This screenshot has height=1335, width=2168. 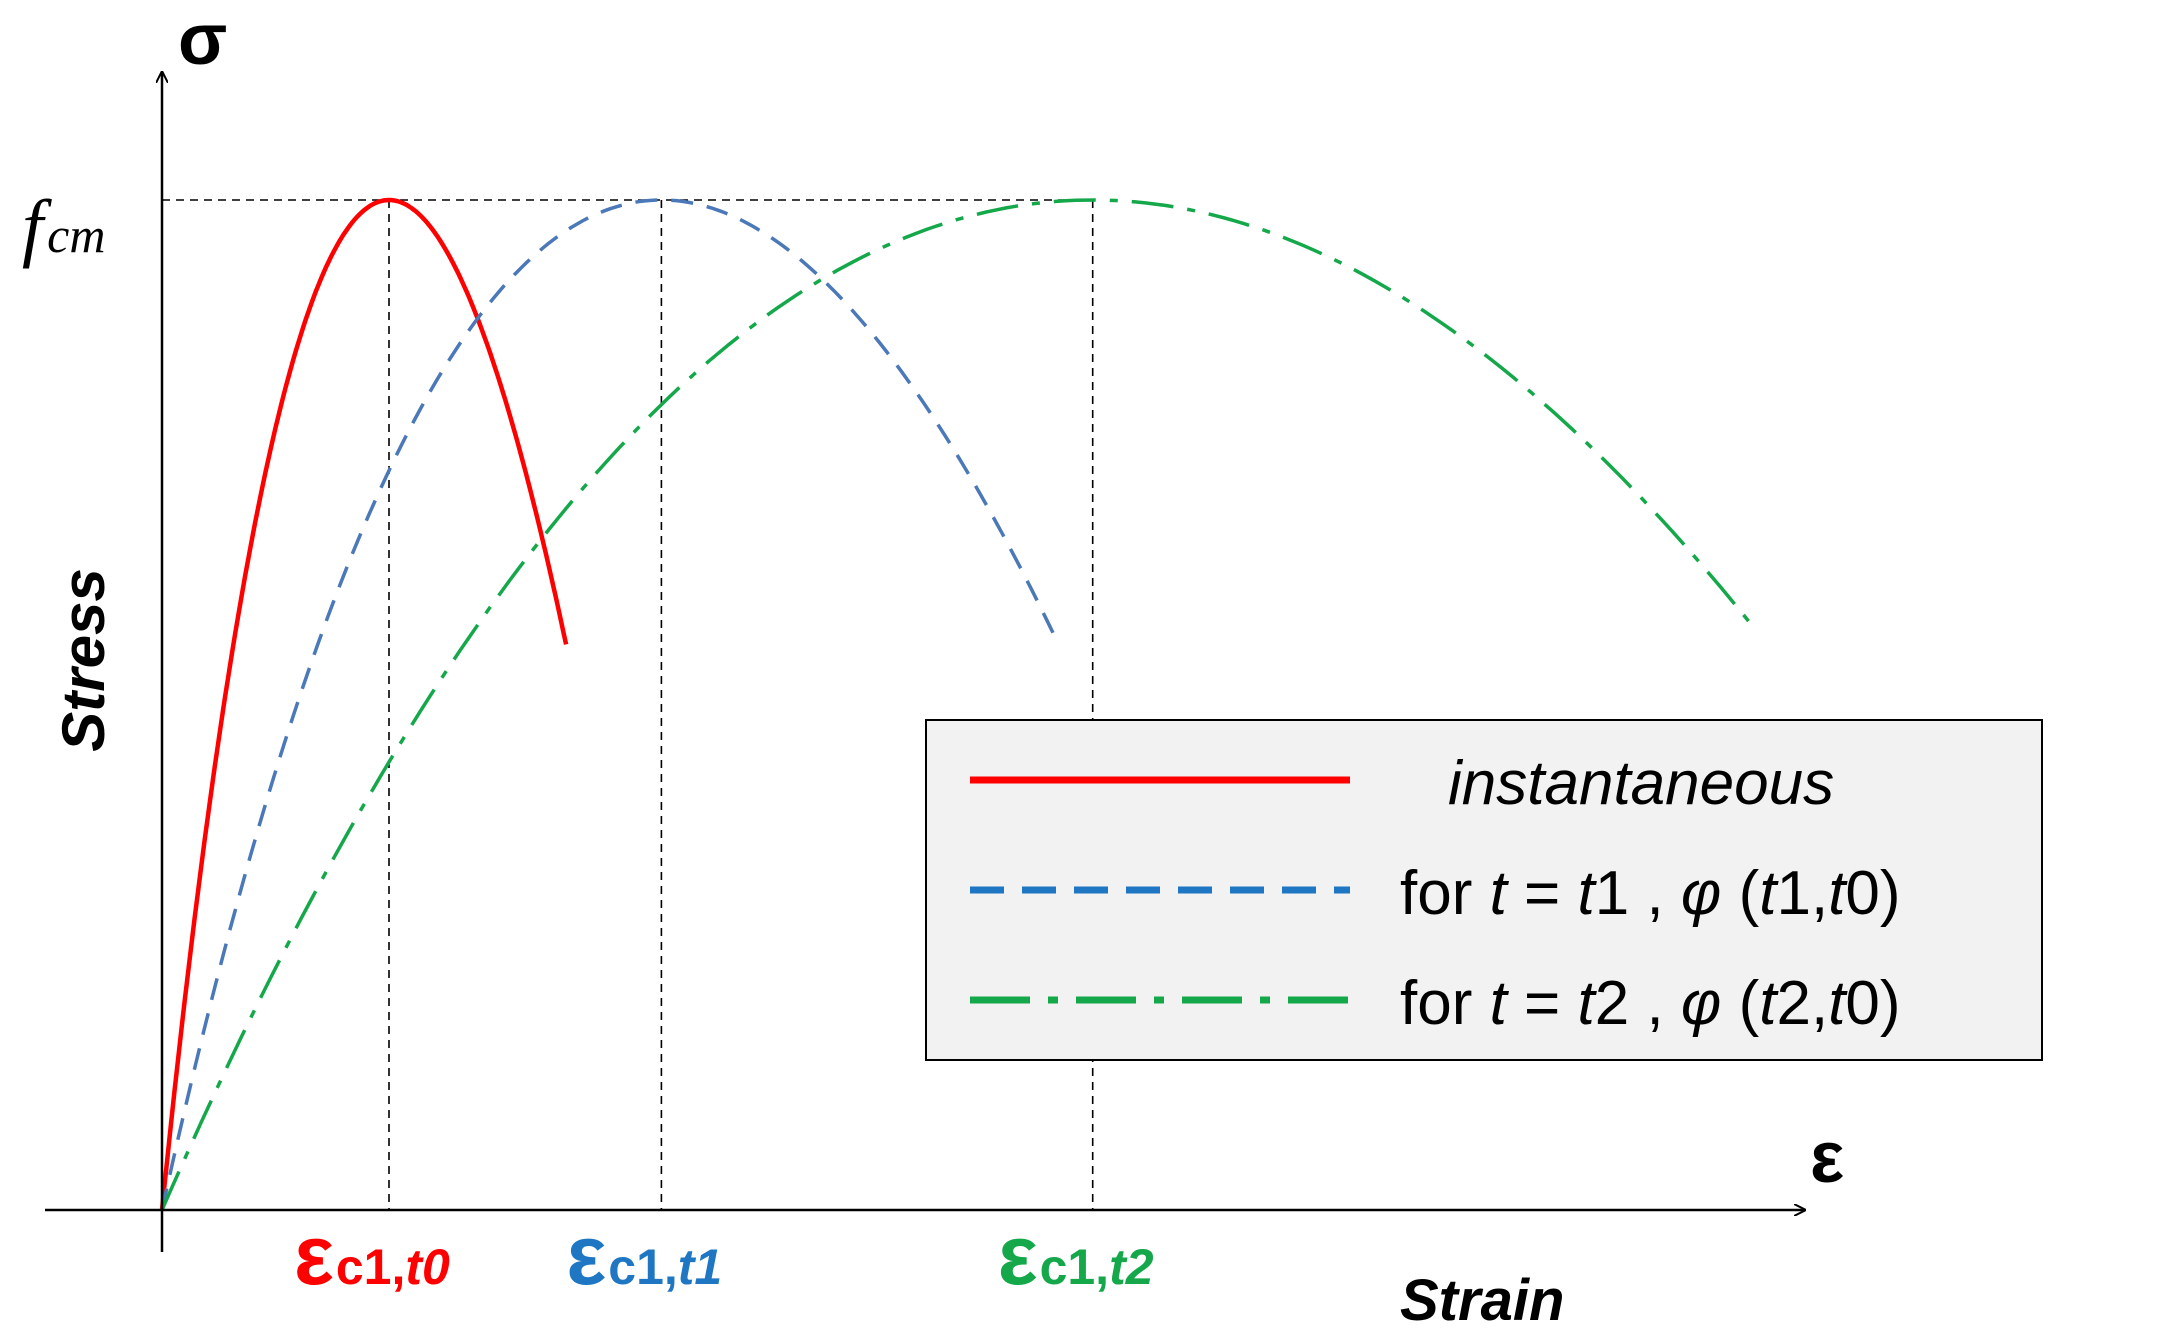 What do you see at coordinates (724, 1255) in the screenshot?
I see `strain-labels: εc1,t0 εc1,t1 εc1,t2` at bounding box center [724, 1255].